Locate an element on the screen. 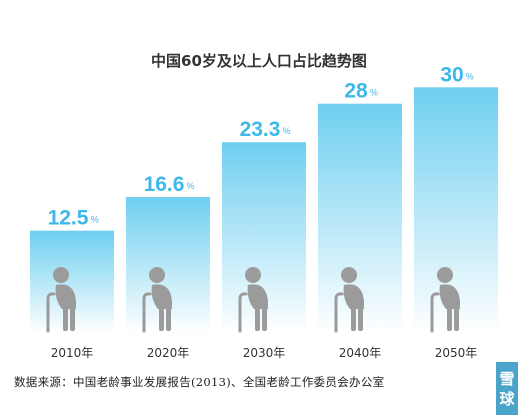  watermark-char: 球 is located at coordinates (507, 398).